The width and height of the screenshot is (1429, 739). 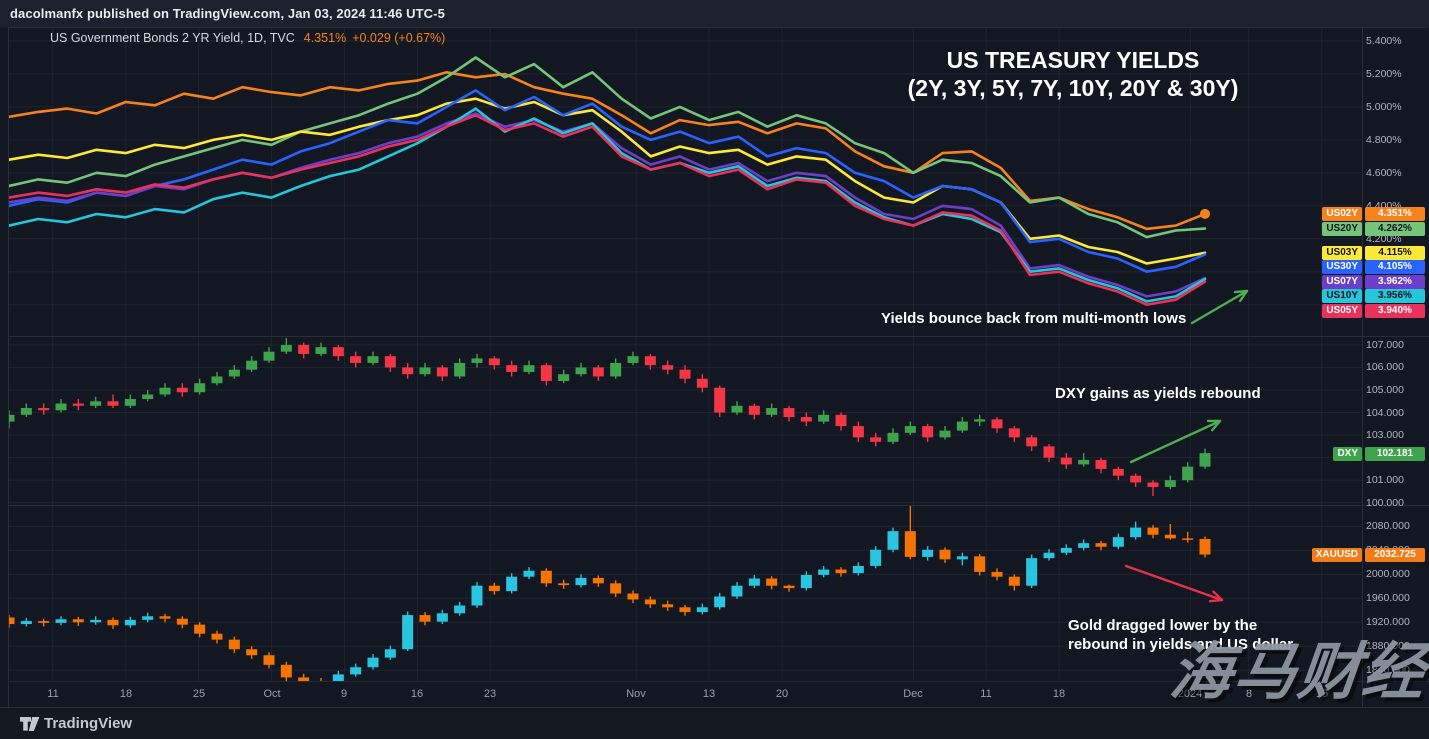 I want to click on last-price: 4.351%, so click(x=325, y=38).